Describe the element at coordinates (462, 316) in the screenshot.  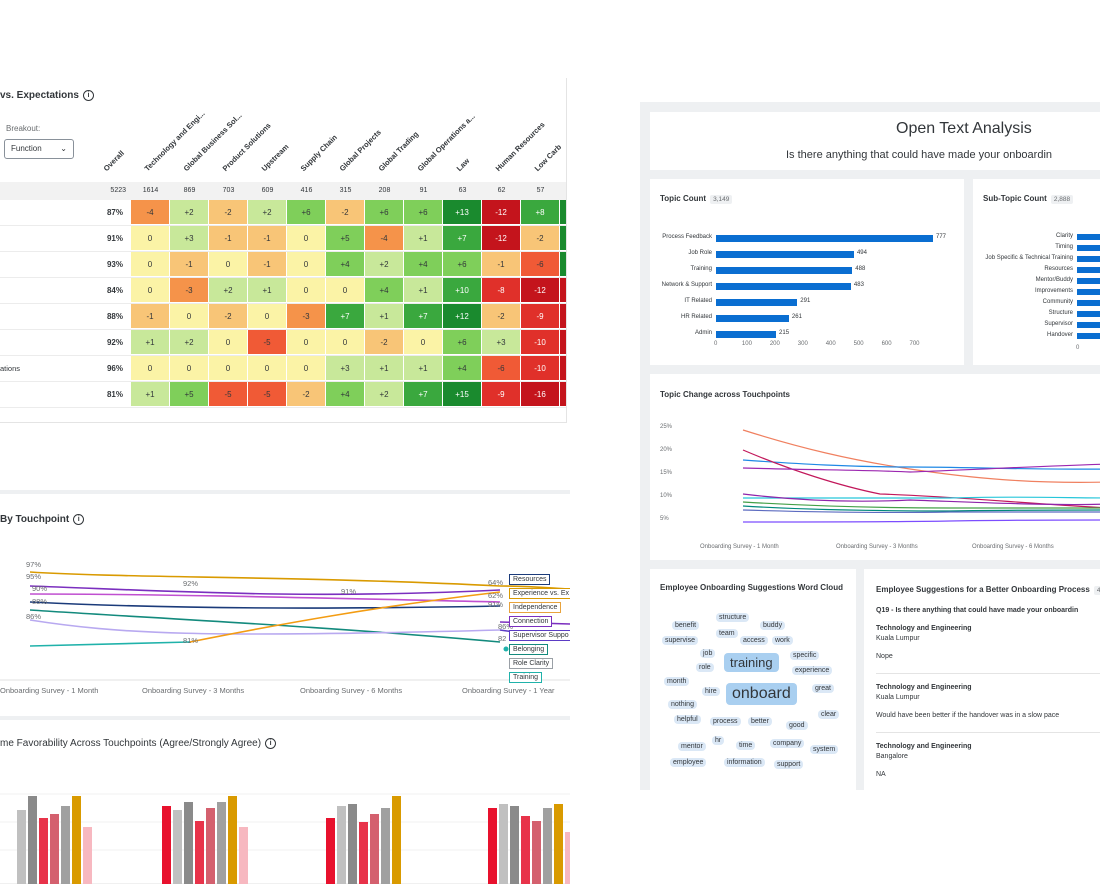
I see `heatmap-cell: +12` at that location.